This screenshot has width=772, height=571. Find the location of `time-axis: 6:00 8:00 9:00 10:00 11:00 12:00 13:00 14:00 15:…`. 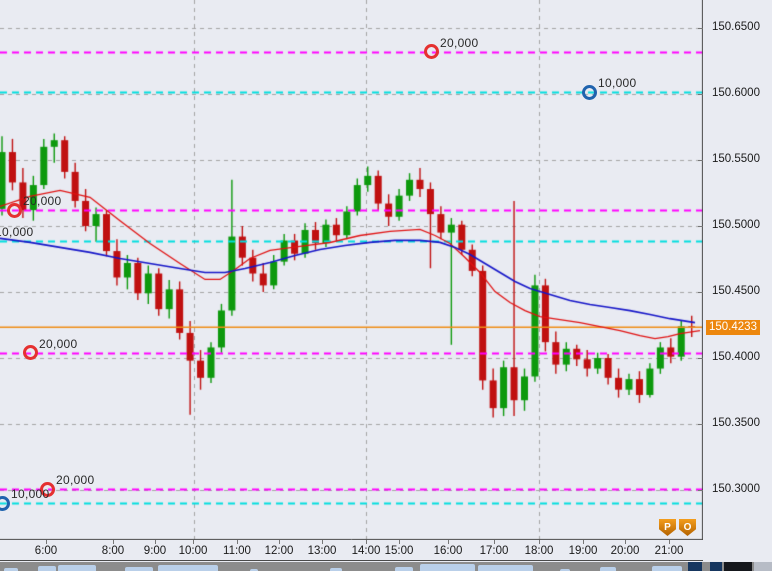

time-axis: 6:00 8:00 9:00 10:00 11:00 12:00 13:00 14:00 15:… is located at coordinates (351, 550).